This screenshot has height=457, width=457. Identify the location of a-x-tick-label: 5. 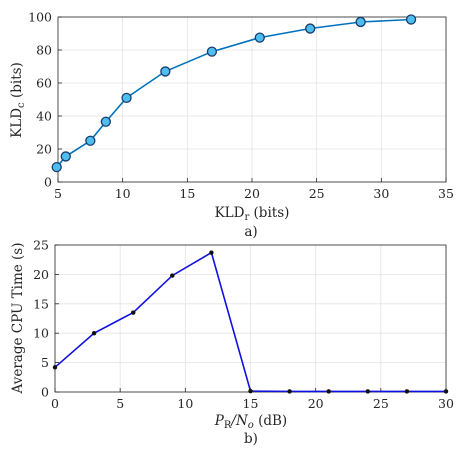
(58, 193).